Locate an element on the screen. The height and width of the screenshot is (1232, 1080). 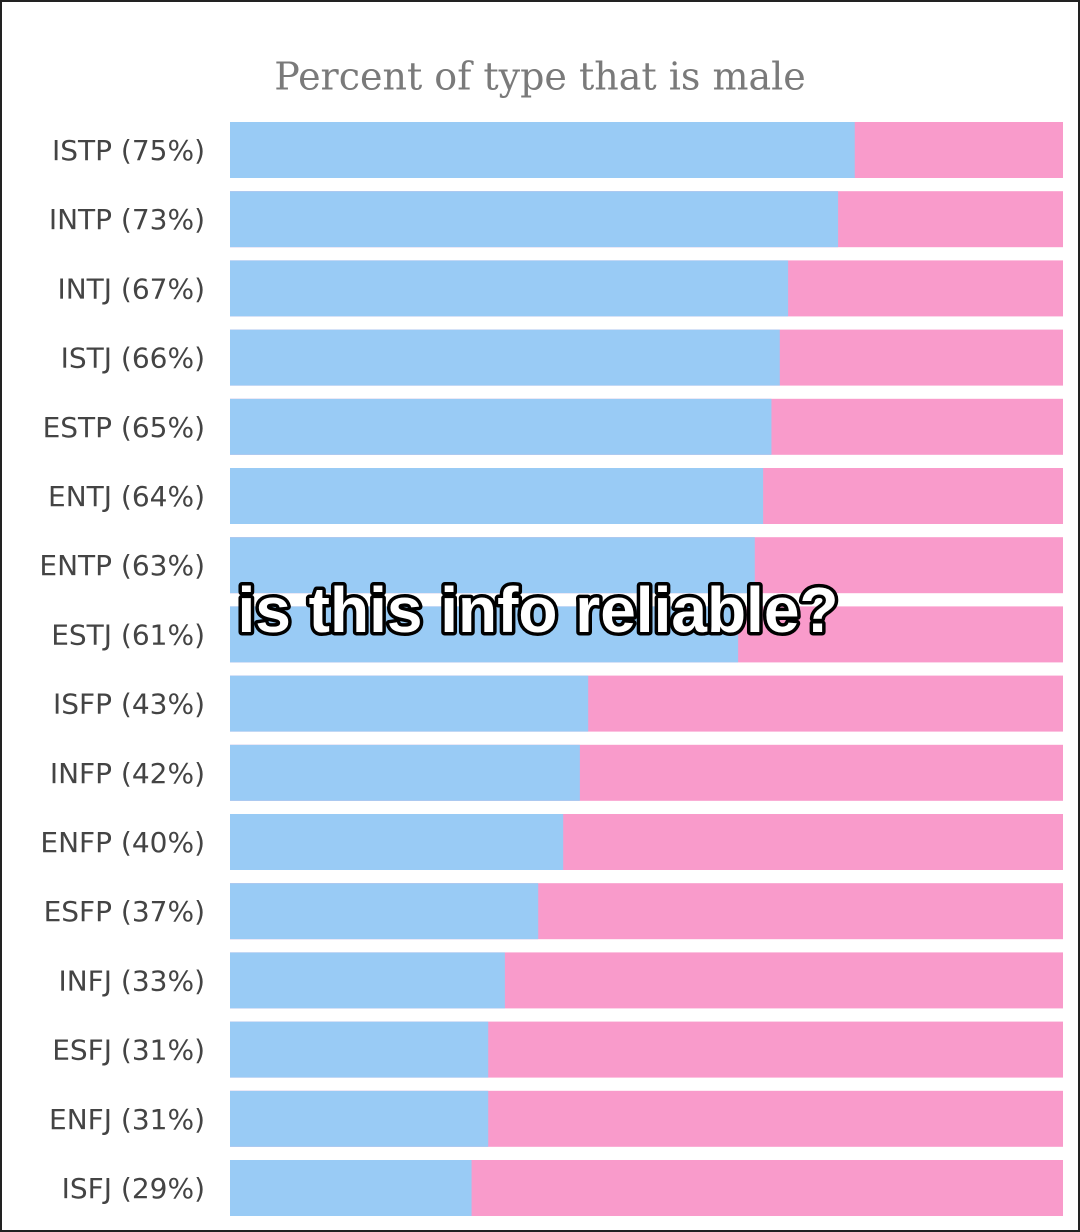
y-tick-label: ESFJ (31%) is located at coordinates (128, 1050).